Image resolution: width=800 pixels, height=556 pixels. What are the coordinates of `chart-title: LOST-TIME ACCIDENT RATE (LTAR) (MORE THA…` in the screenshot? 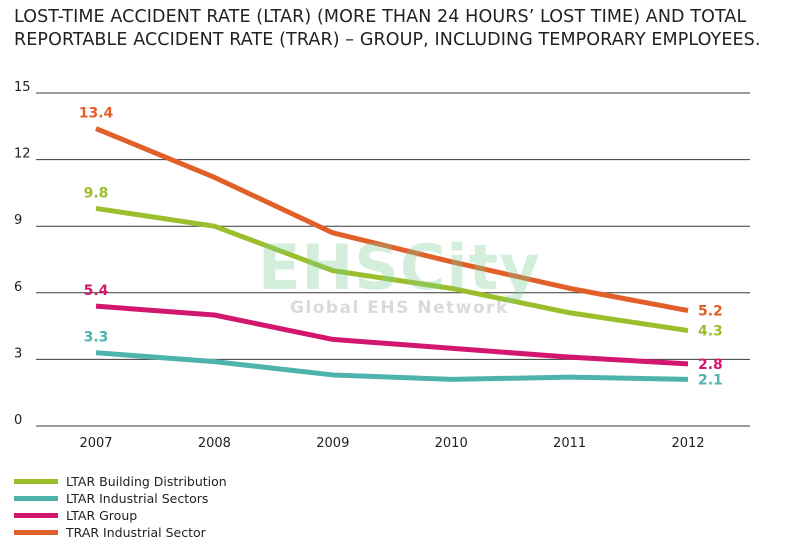 It's located at (399, 29).